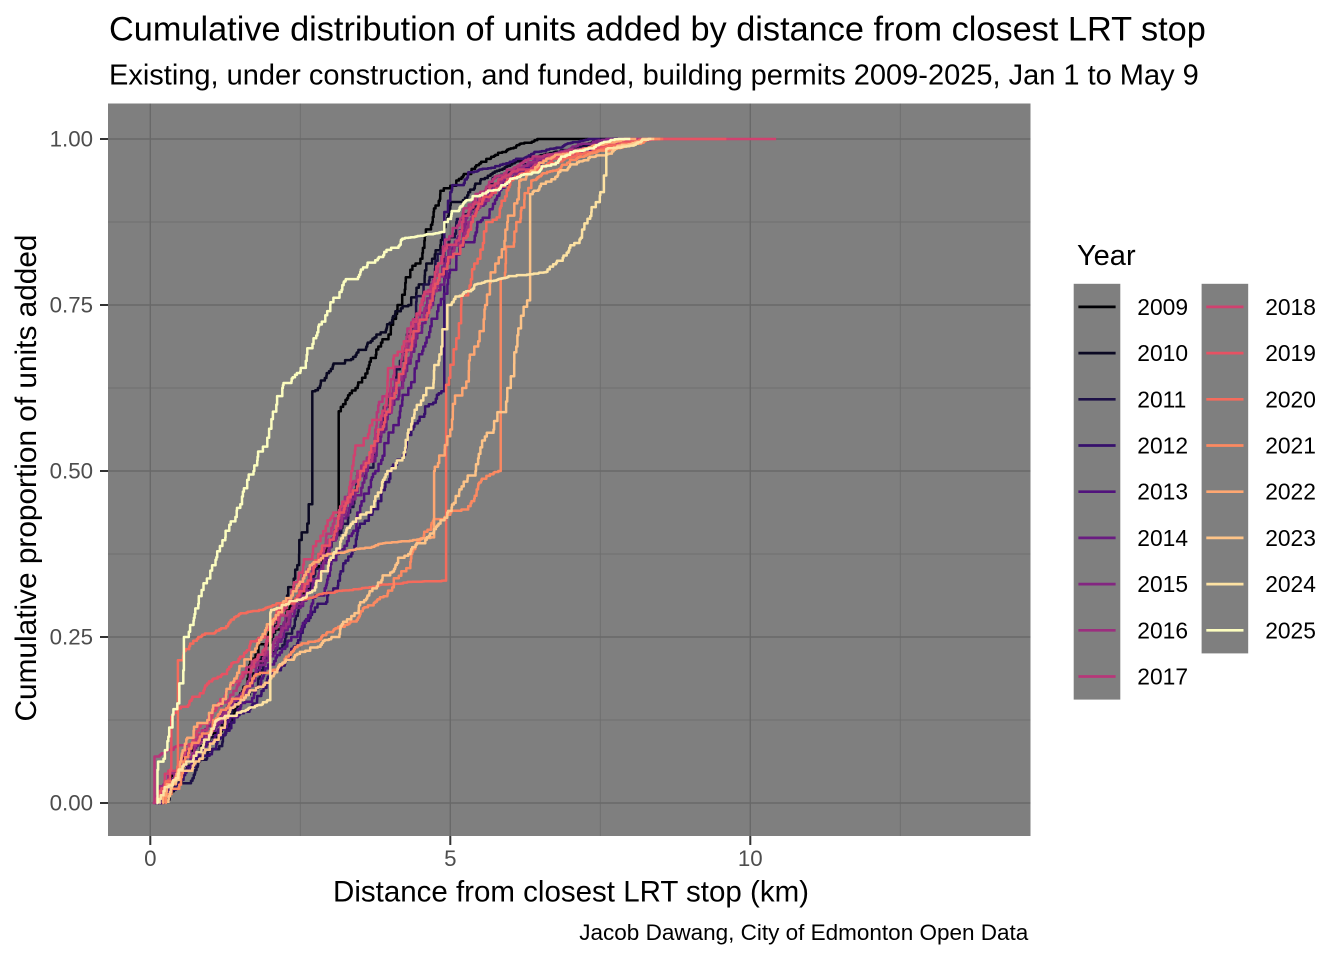 Image resolution: width=1344 pixels, height=960 pixels. I want to click on svg-text: 0.25, so click(71, 637).